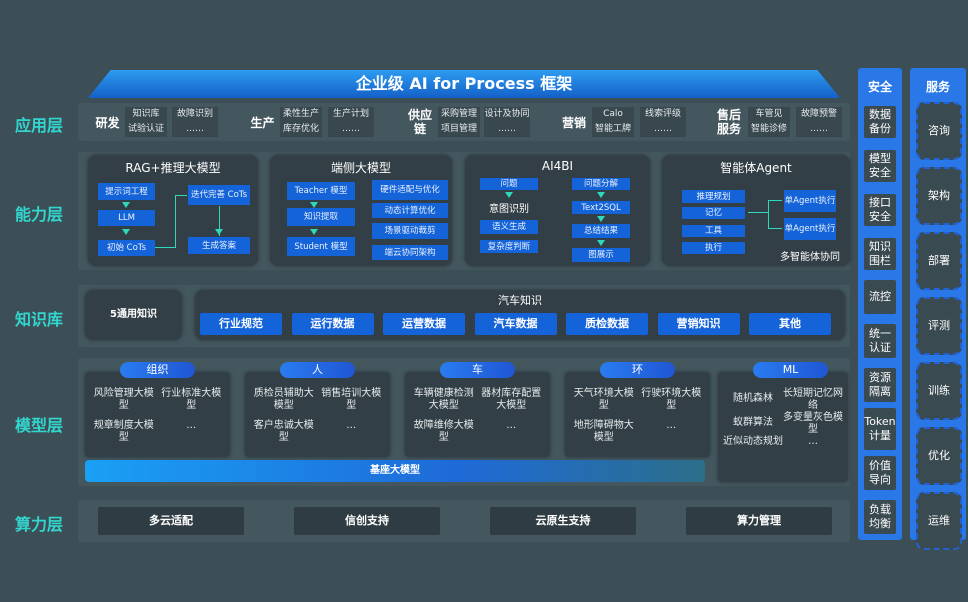 This screenshot has width=968, height=602. I want to click on capability-item: 工具, so click(713, 231).